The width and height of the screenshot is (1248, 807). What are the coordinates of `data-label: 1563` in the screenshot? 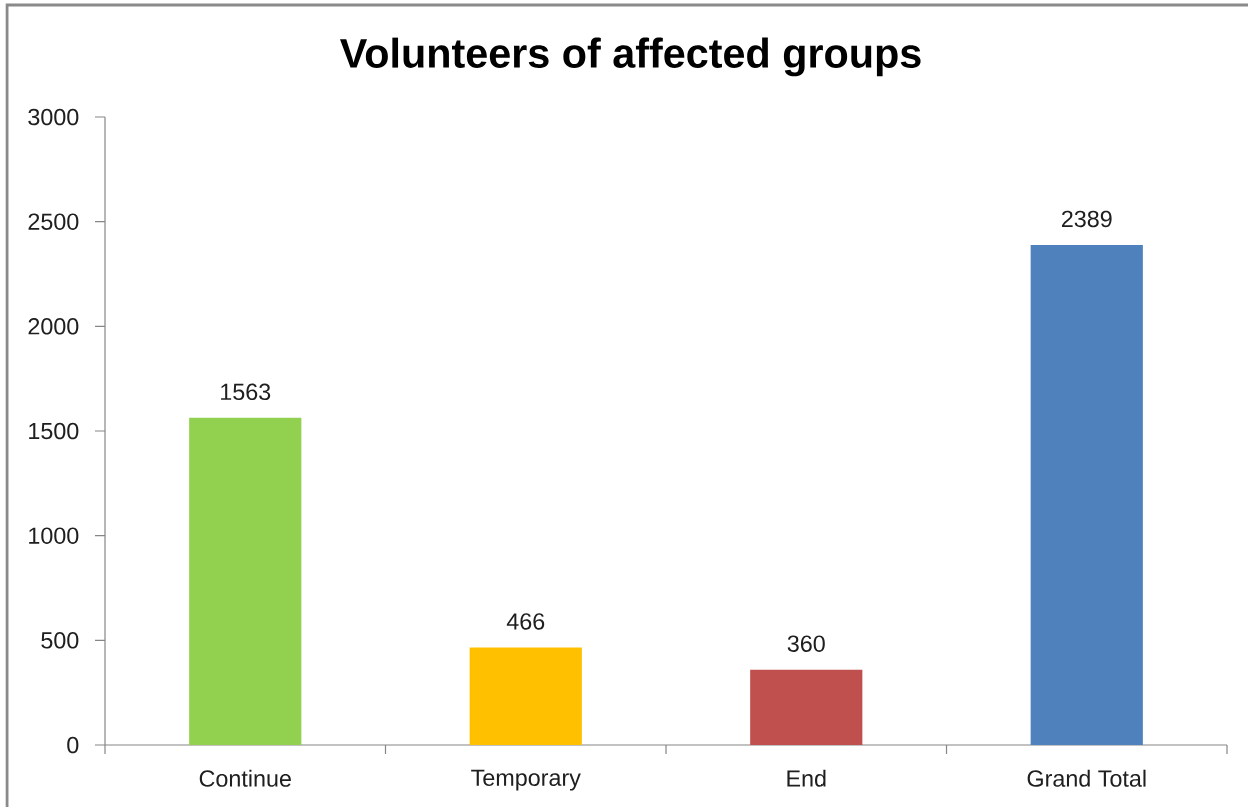 It's located at (246, 392).